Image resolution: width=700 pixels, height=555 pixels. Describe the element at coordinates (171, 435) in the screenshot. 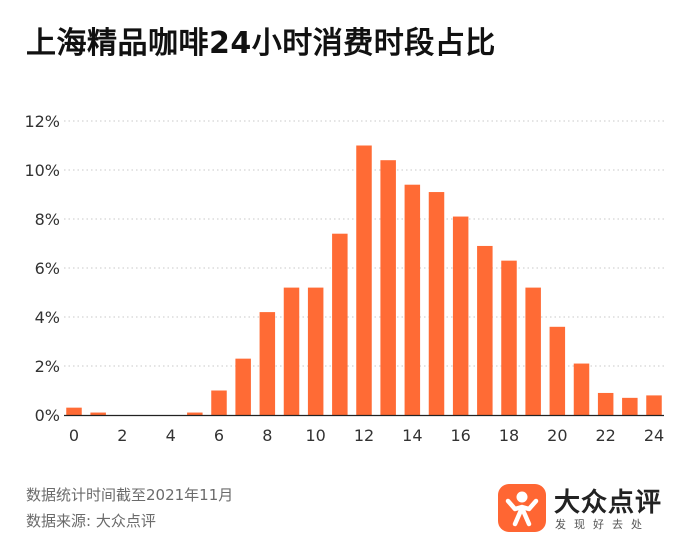

I see `x-tick-label: 4` at that location.